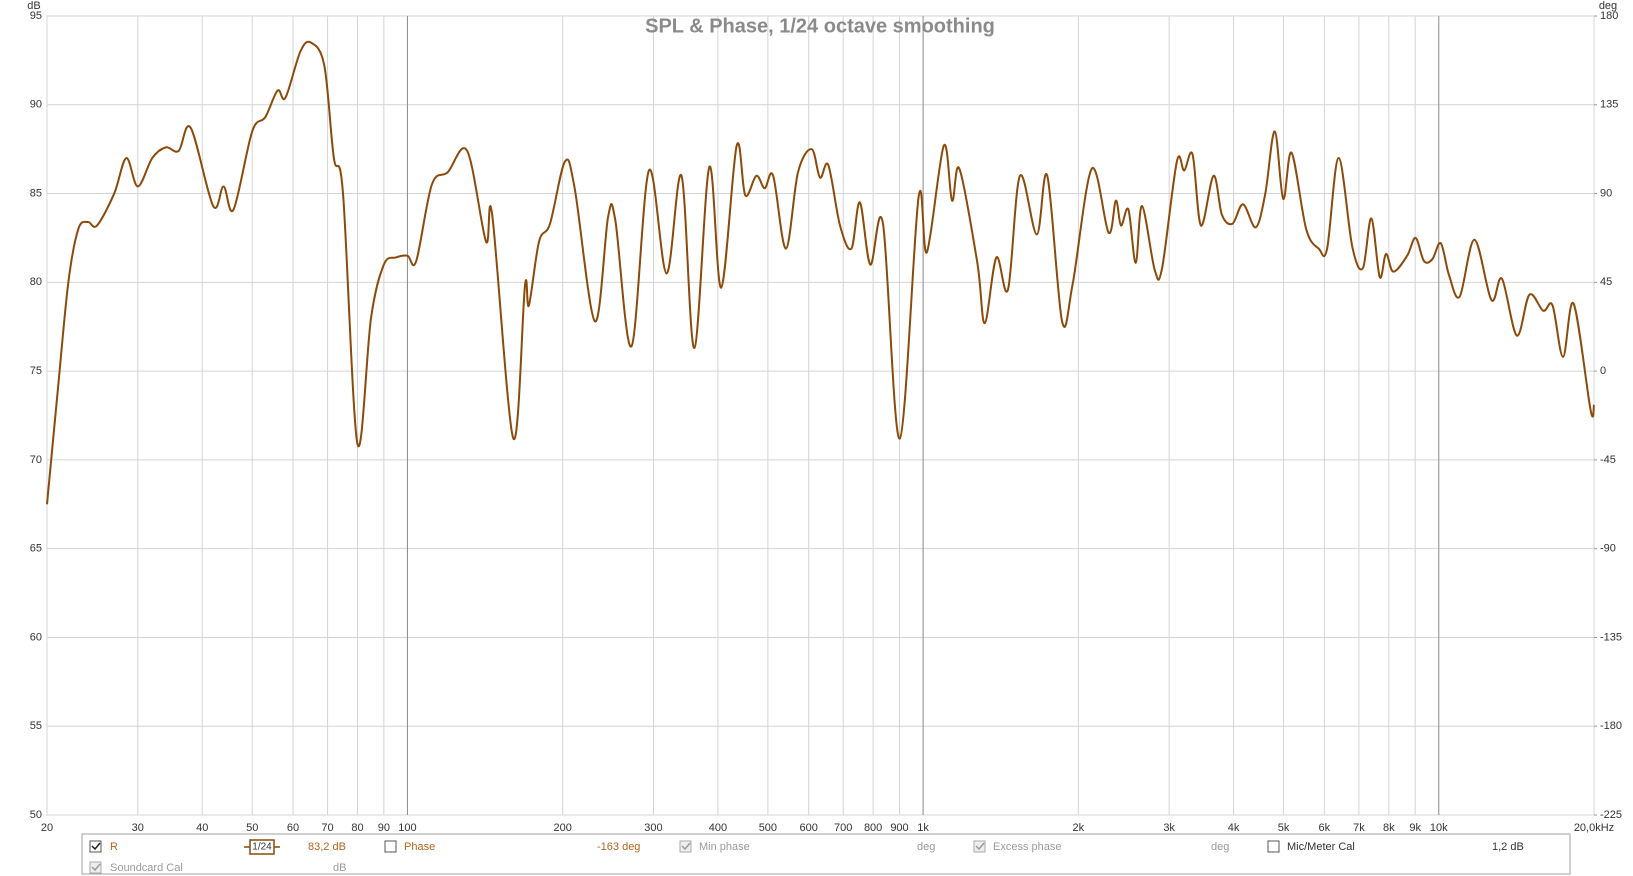 Image resolution: width=1633 pixels, height=876 pixels. I want to click on min-phase-label: Min phase, so click(724, 847).